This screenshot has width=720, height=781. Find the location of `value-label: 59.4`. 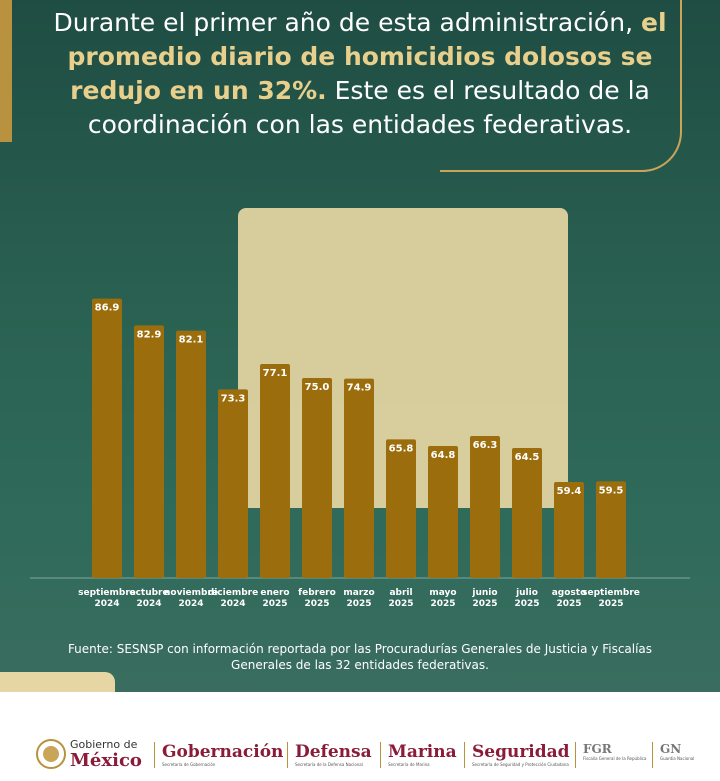

value-label: 59.4 is located at coordinates (569, 491).